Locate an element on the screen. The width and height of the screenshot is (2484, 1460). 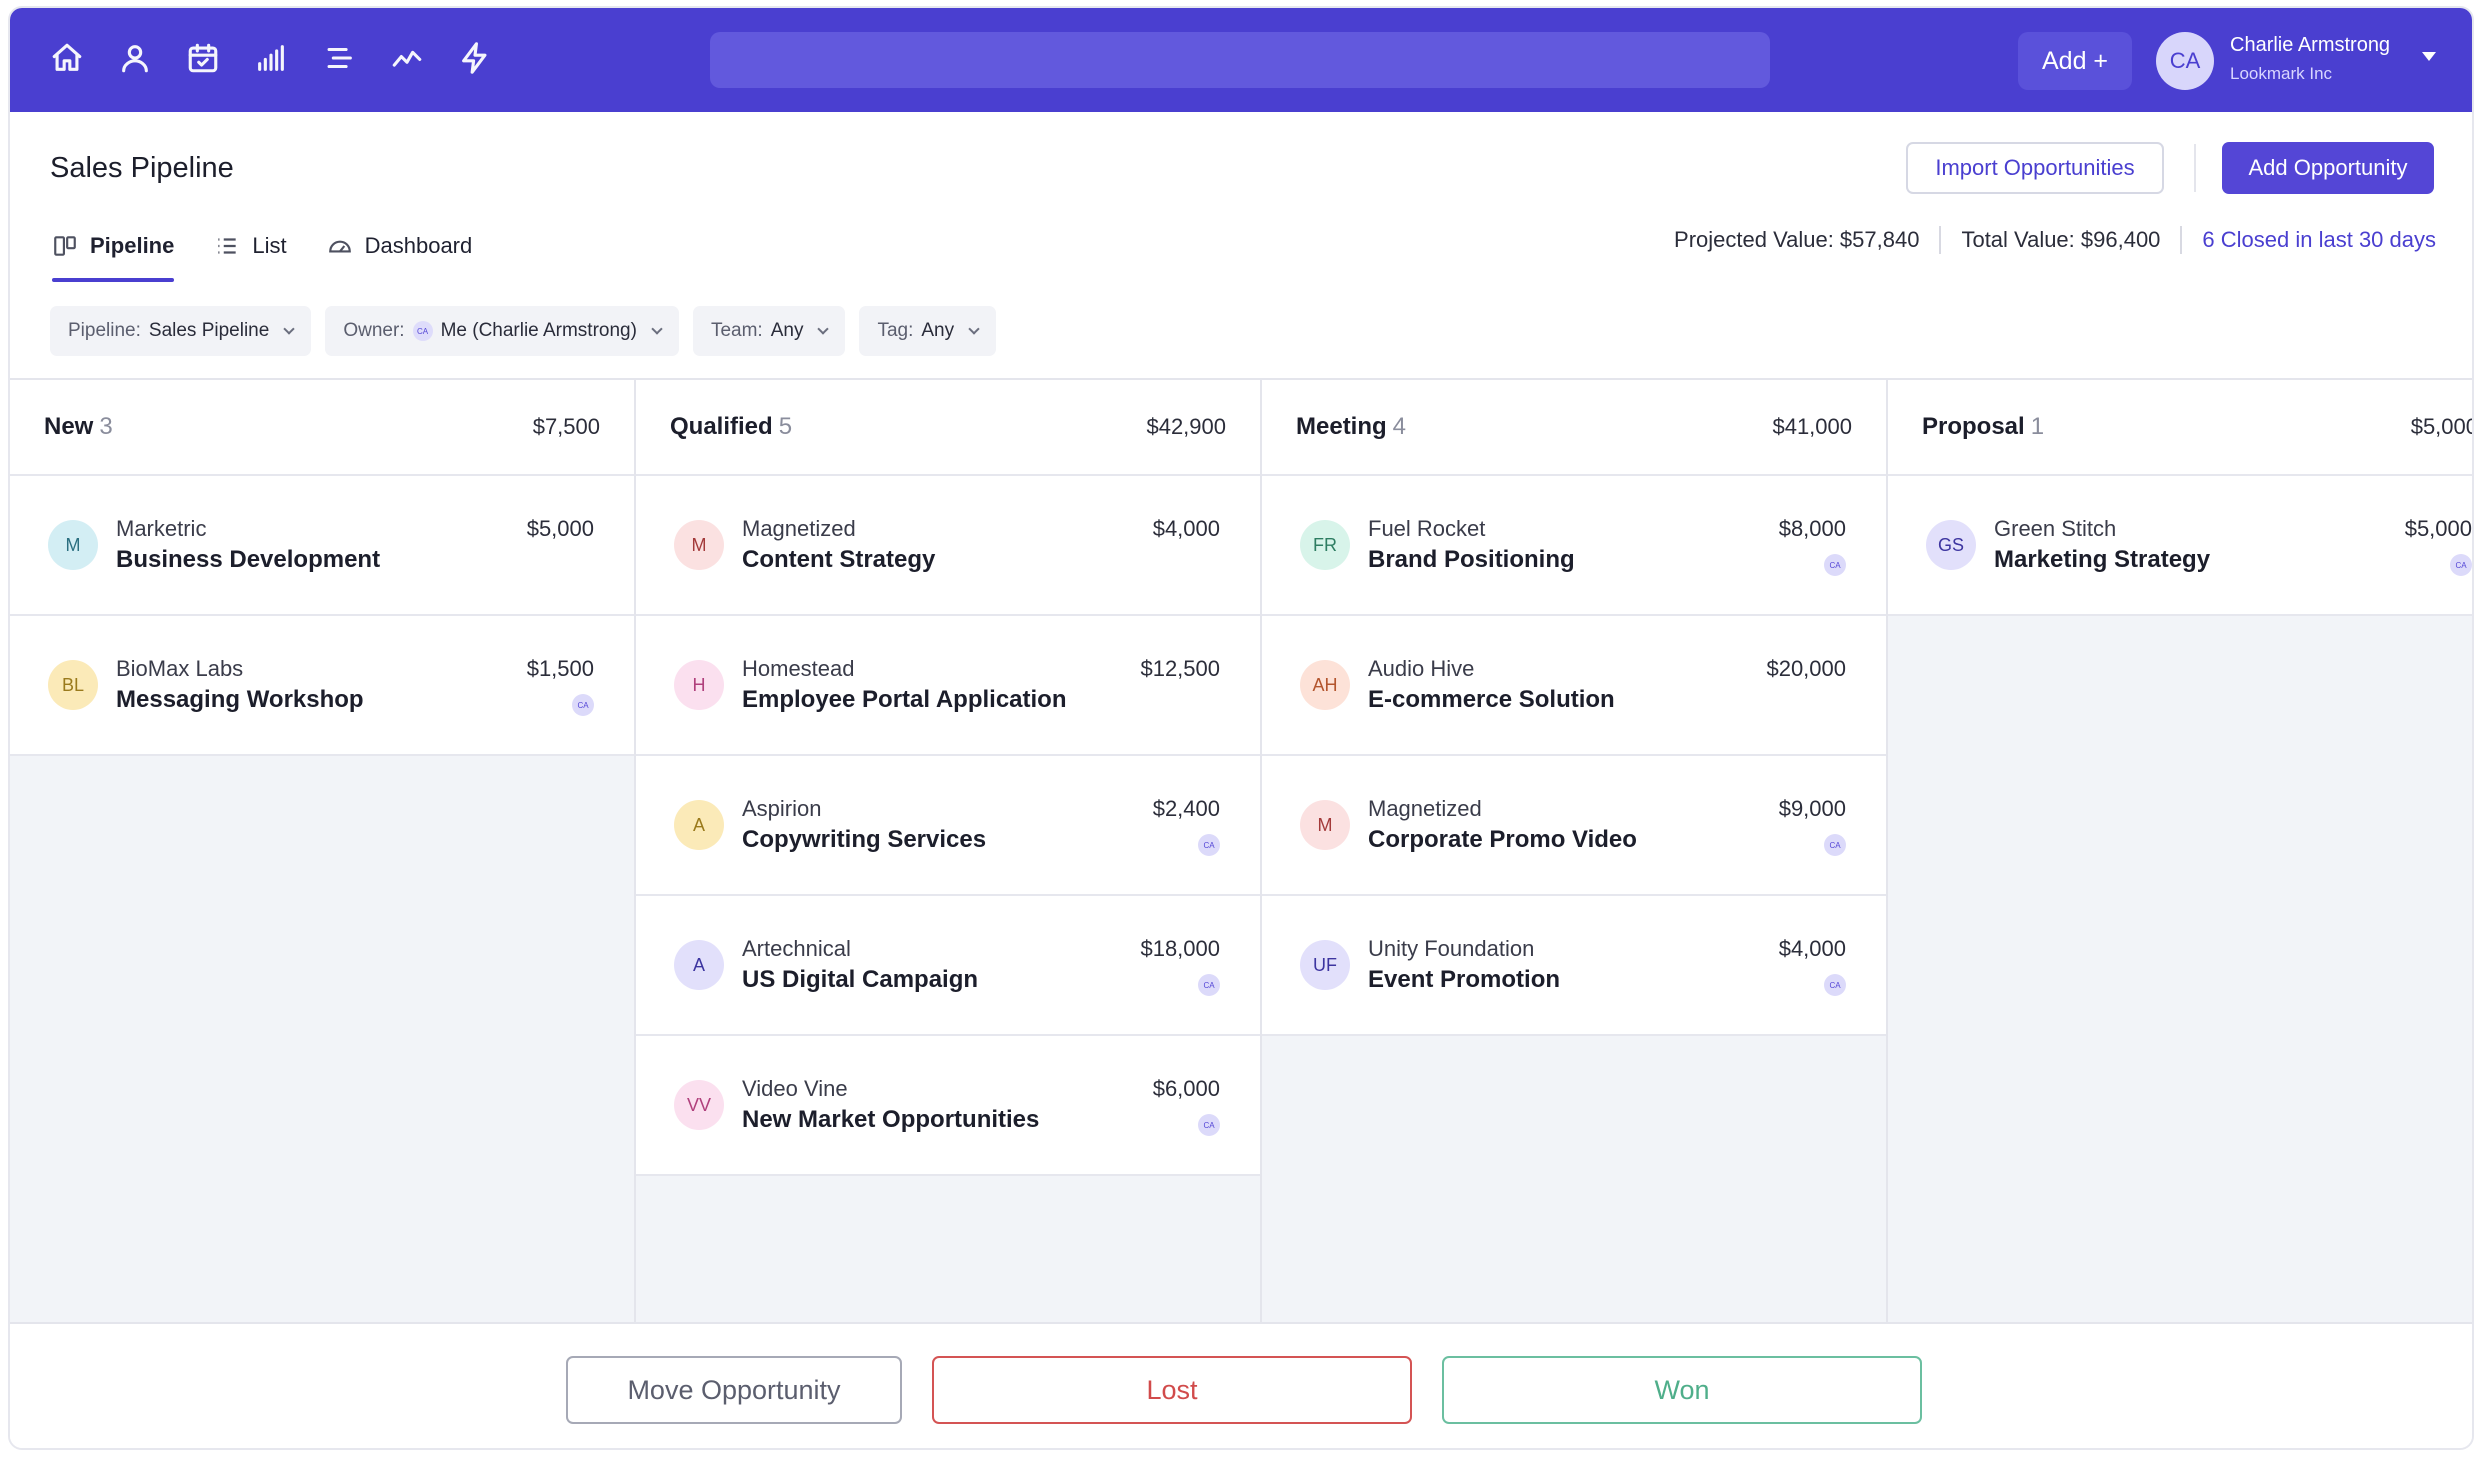
pipeline-icon is located at coordinates (65, 246).